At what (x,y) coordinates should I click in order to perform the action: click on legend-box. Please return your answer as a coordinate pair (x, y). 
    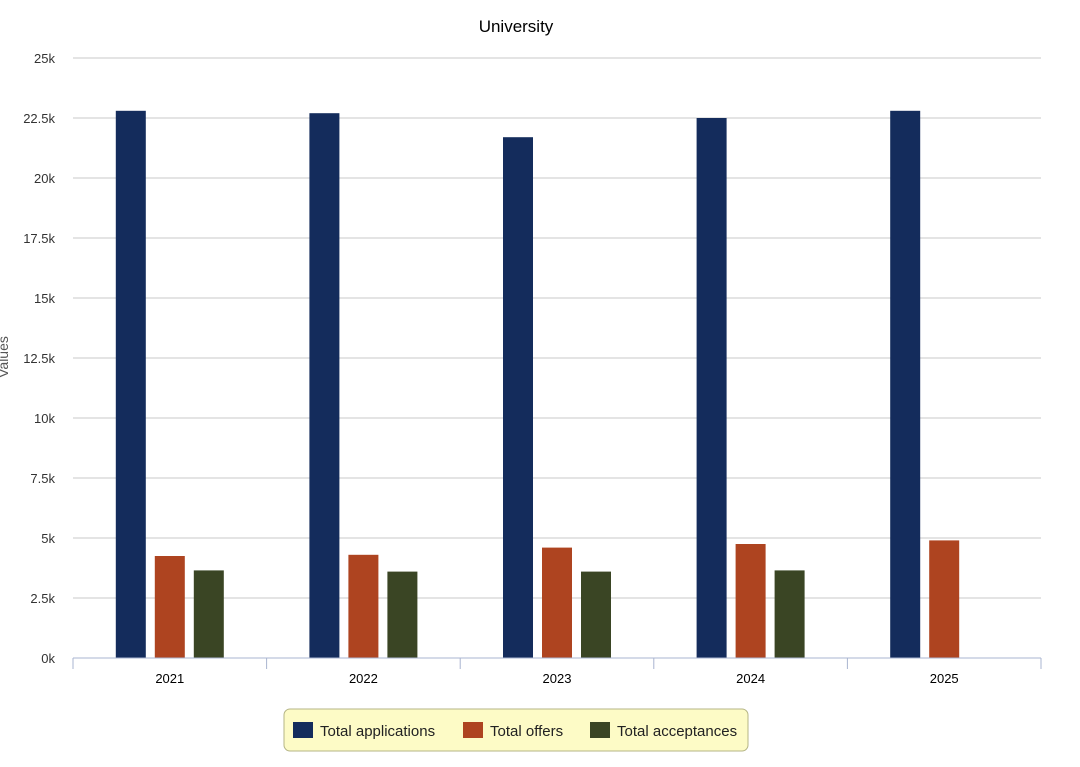
    Looking at the image, I should click on (516, 730).